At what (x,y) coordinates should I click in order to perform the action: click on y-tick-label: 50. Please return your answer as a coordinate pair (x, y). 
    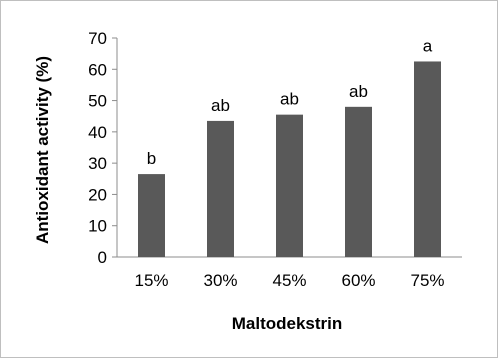
    Looking at the image, I should click on (97, 101).